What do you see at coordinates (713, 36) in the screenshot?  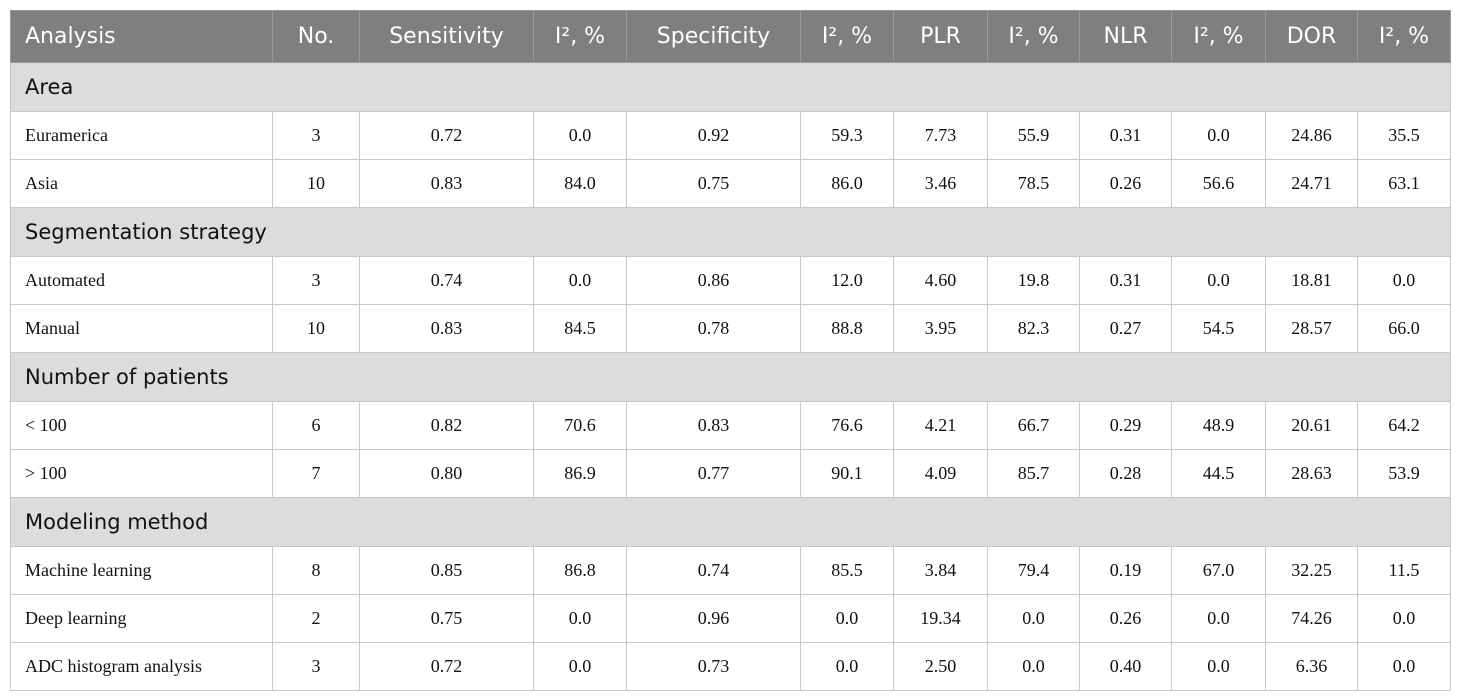 I see `header-cell: Specificity` at bounding box center [713, 36].